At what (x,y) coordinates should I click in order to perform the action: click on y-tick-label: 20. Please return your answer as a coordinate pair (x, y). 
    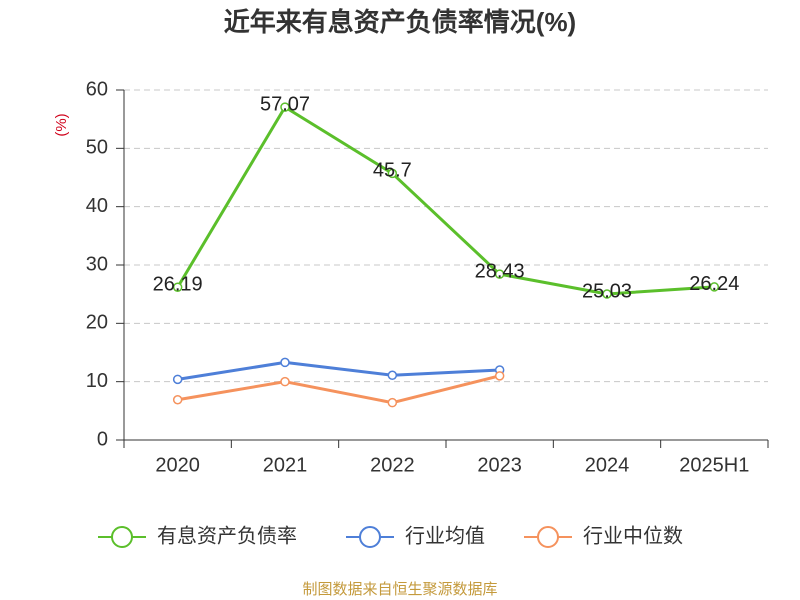
    Looking at the image, I should click on (97, 323).